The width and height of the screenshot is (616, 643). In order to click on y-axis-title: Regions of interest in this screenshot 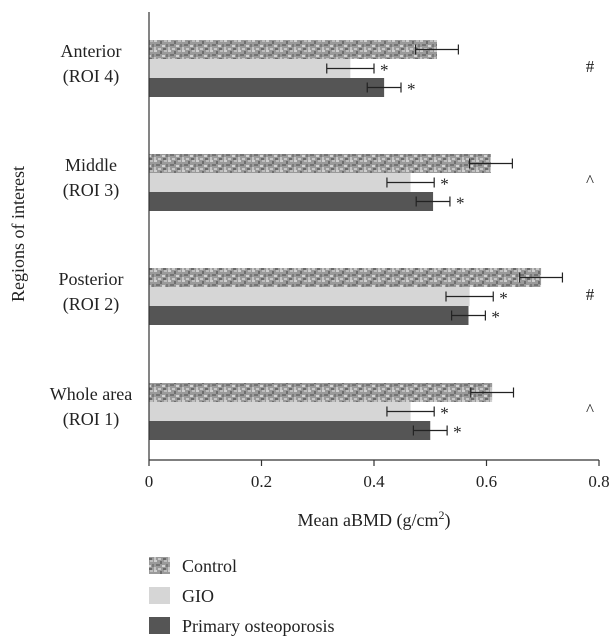, I will do `click(18, 234)`.